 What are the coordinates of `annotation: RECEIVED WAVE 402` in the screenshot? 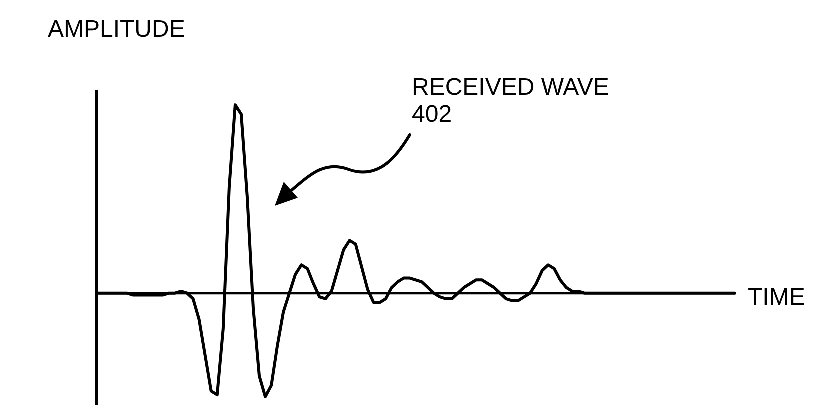 It's located at (511, 101).